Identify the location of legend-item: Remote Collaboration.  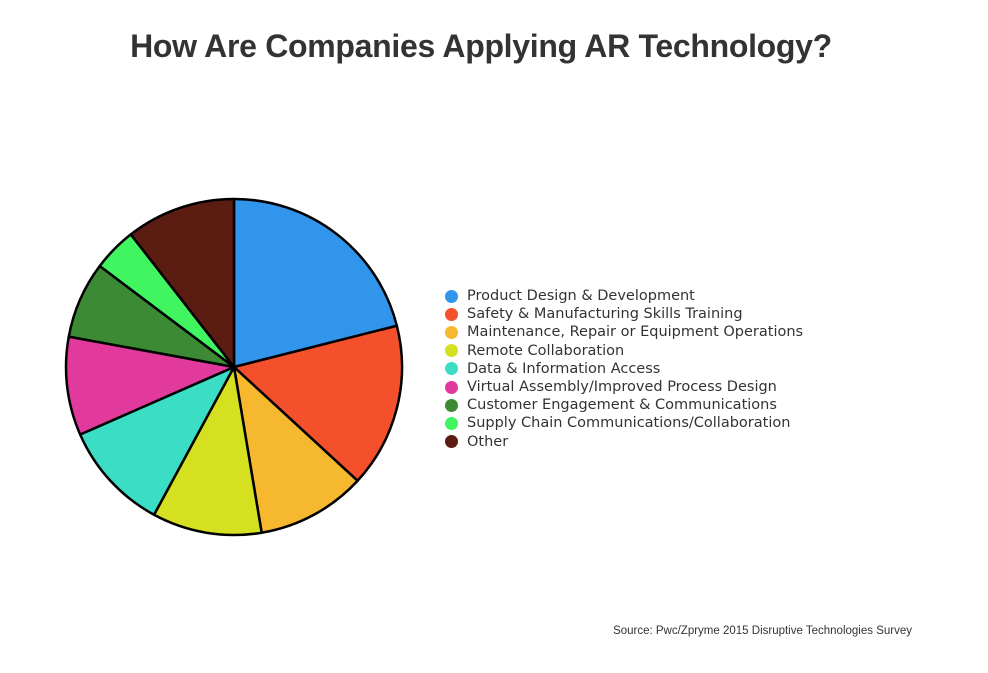
(624, 351).